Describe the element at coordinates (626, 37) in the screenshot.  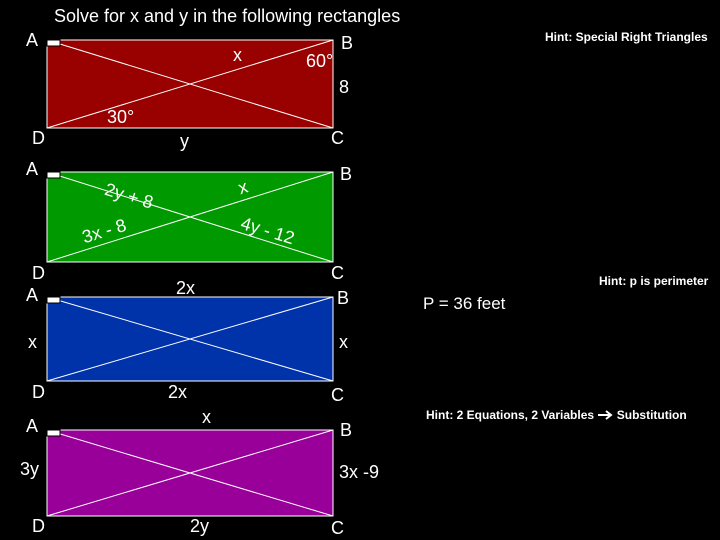
I see `hint-special-triangles: Hint: Special Right Triangles` at that location.